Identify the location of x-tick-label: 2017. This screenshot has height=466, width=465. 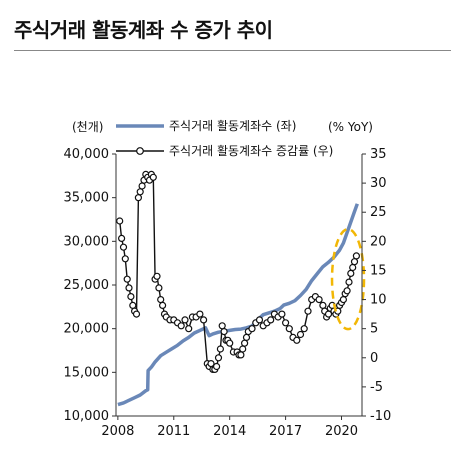
(285, 431).